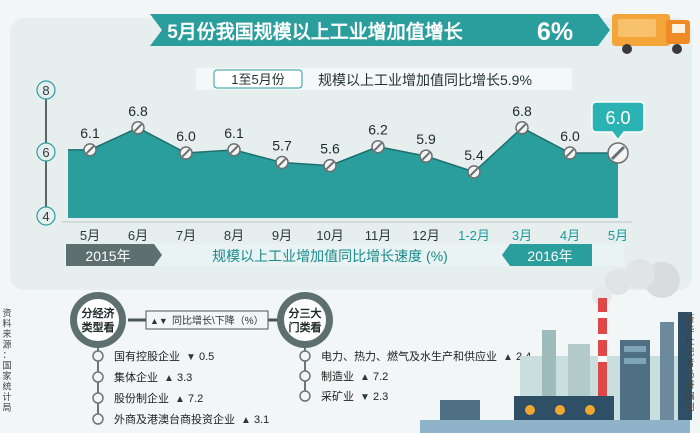 The image size is (700, 433). I want to click on y-tick-label: 8, so click(45, 90).